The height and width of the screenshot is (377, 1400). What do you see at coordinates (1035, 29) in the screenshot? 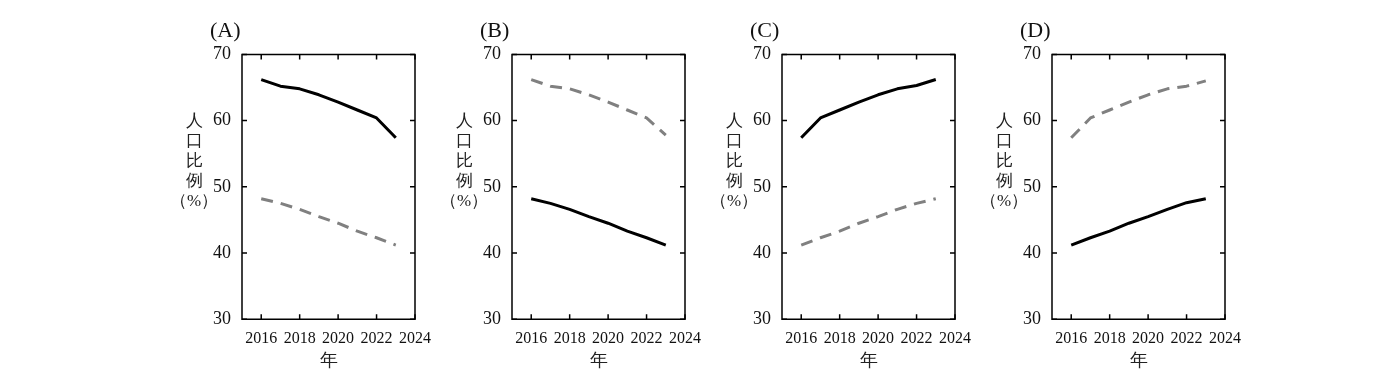
I see `chart-title: (D)` at bounding box center [1035, 29].